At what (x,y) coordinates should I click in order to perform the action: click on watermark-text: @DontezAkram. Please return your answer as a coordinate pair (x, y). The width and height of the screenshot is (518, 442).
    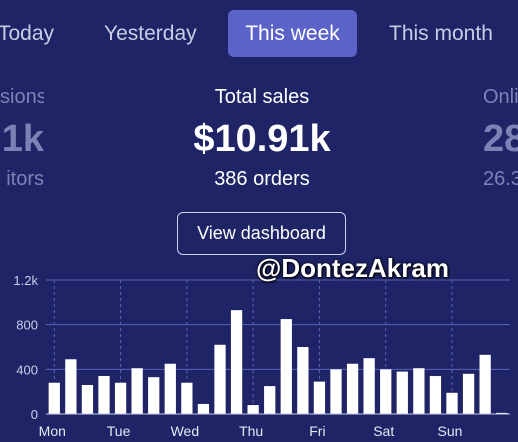
    Looking at the image, I should click on (352, 268).